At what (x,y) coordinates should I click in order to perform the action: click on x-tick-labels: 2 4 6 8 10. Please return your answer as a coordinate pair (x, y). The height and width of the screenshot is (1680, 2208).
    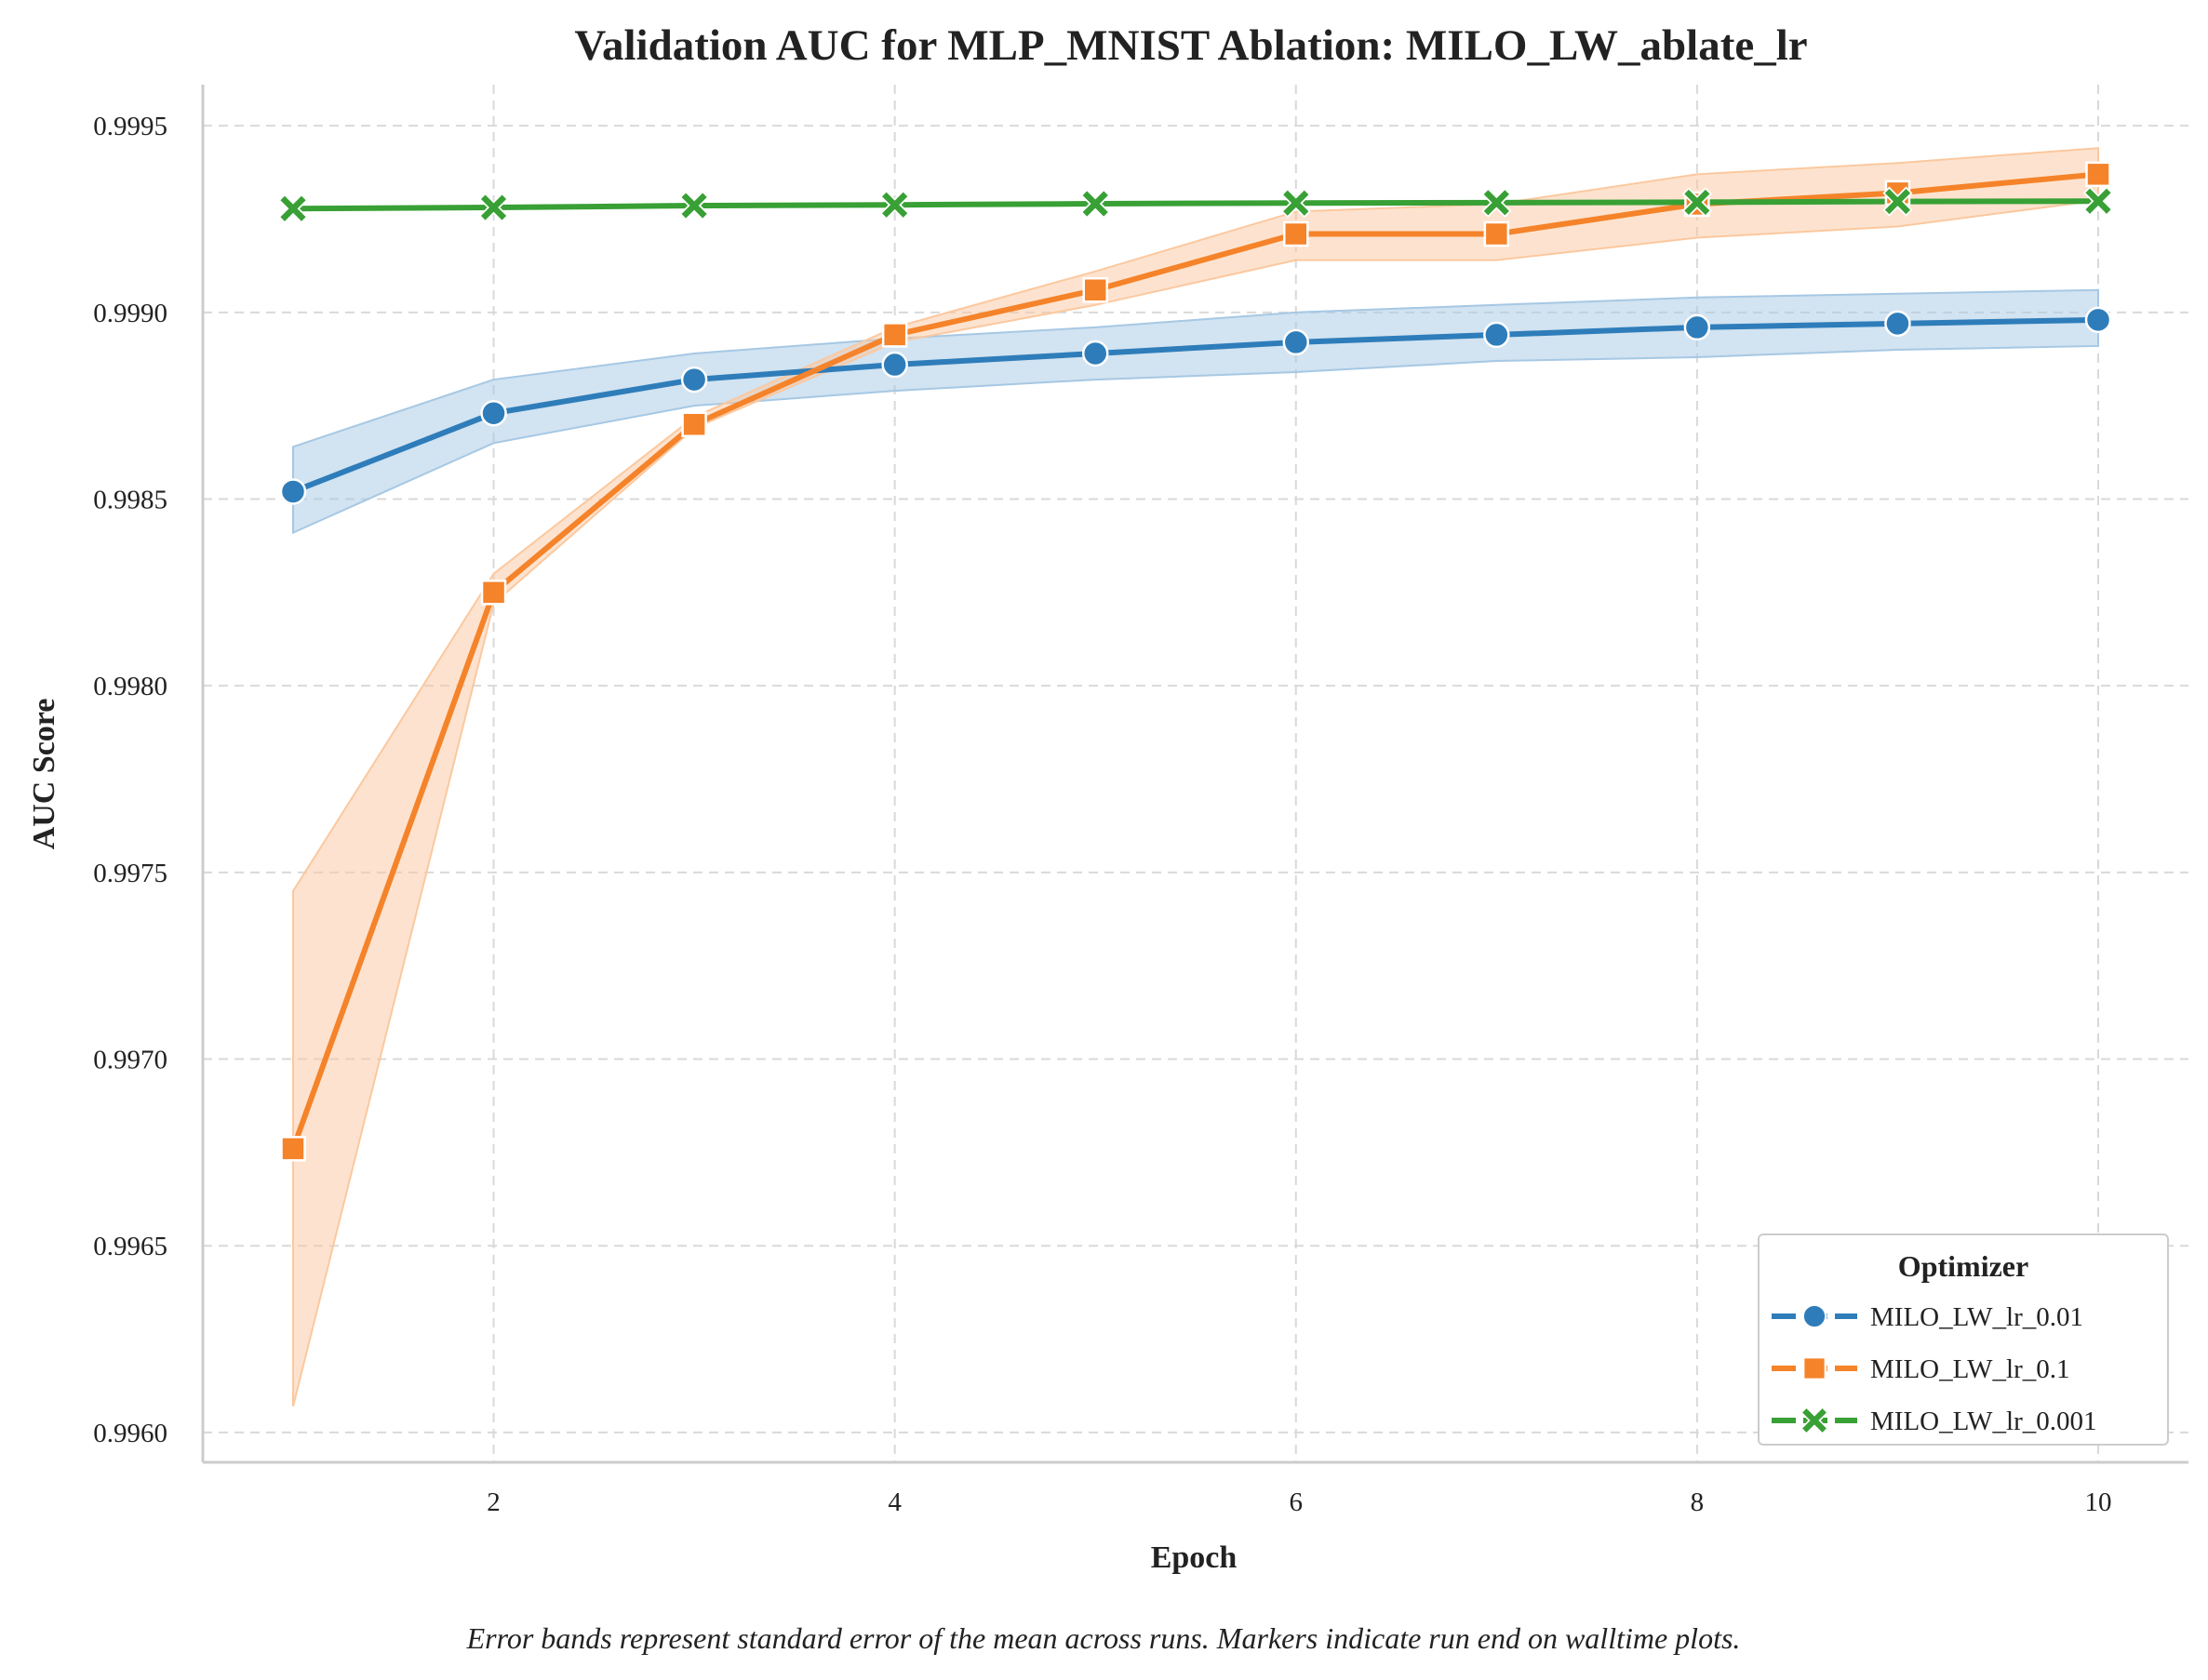
    Looking at the image, I should click on (1299, 1502).